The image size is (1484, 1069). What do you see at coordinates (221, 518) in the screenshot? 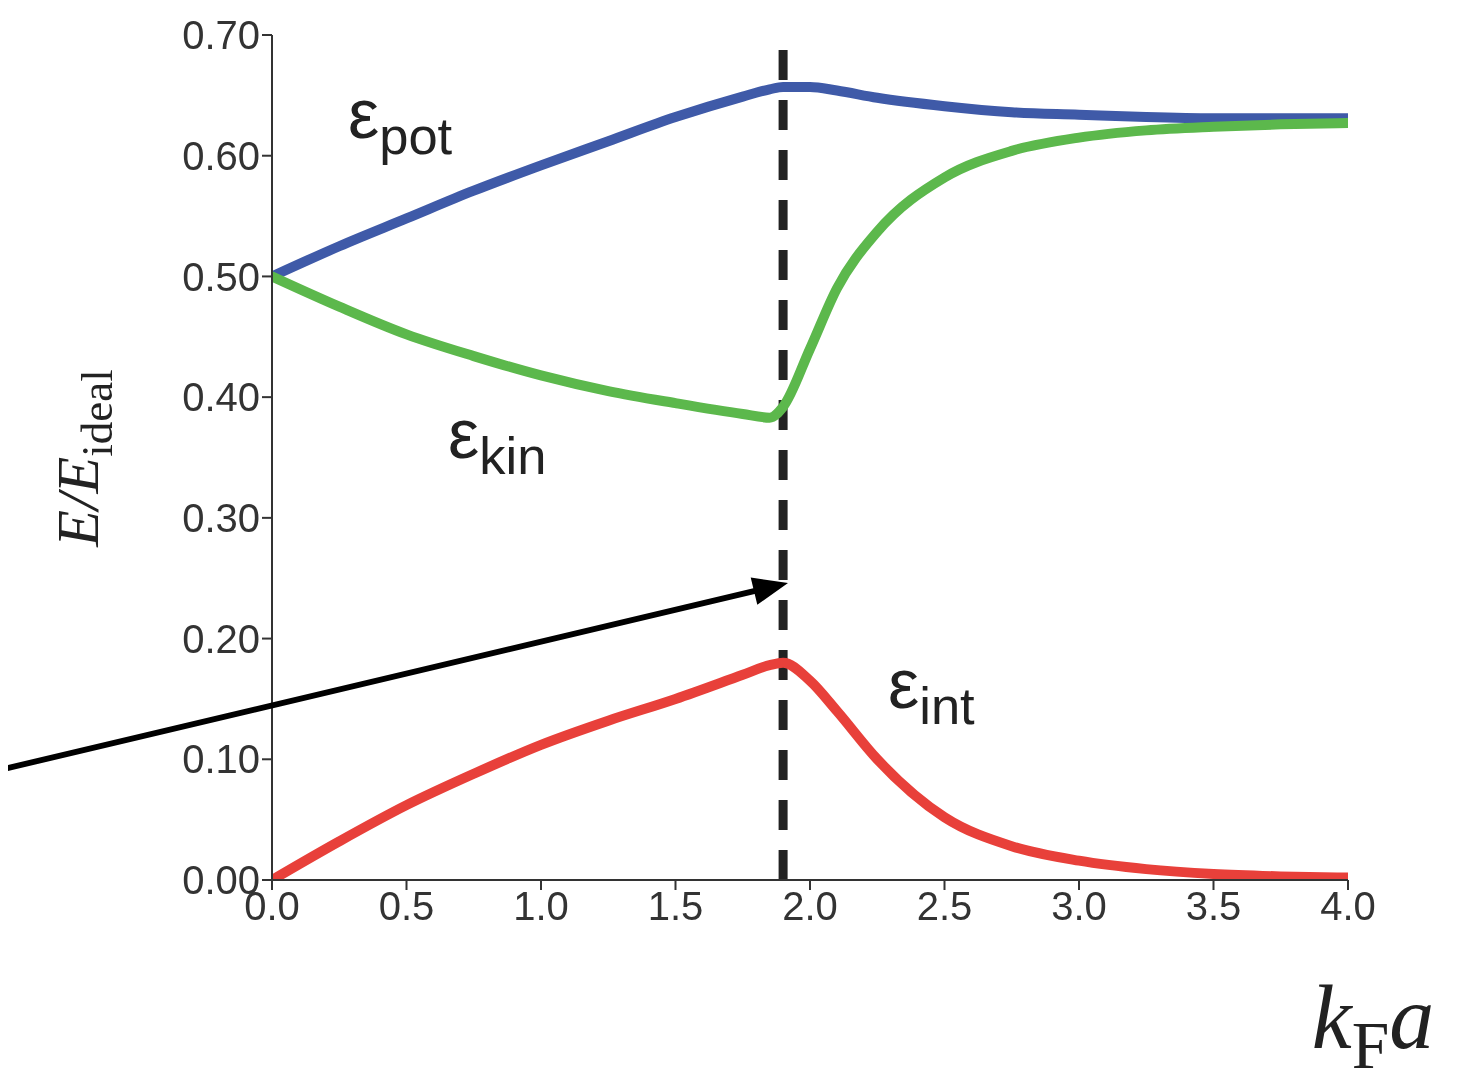
I see `y-tick-label: 0.30` at bounding box center [221, 518].